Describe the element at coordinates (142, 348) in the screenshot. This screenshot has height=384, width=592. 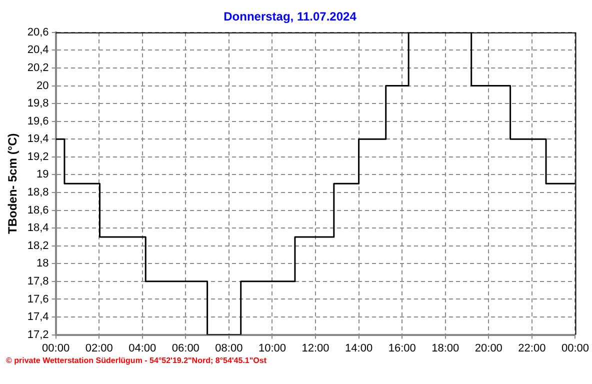
I see `x-tick-label: 04:00` at that location.